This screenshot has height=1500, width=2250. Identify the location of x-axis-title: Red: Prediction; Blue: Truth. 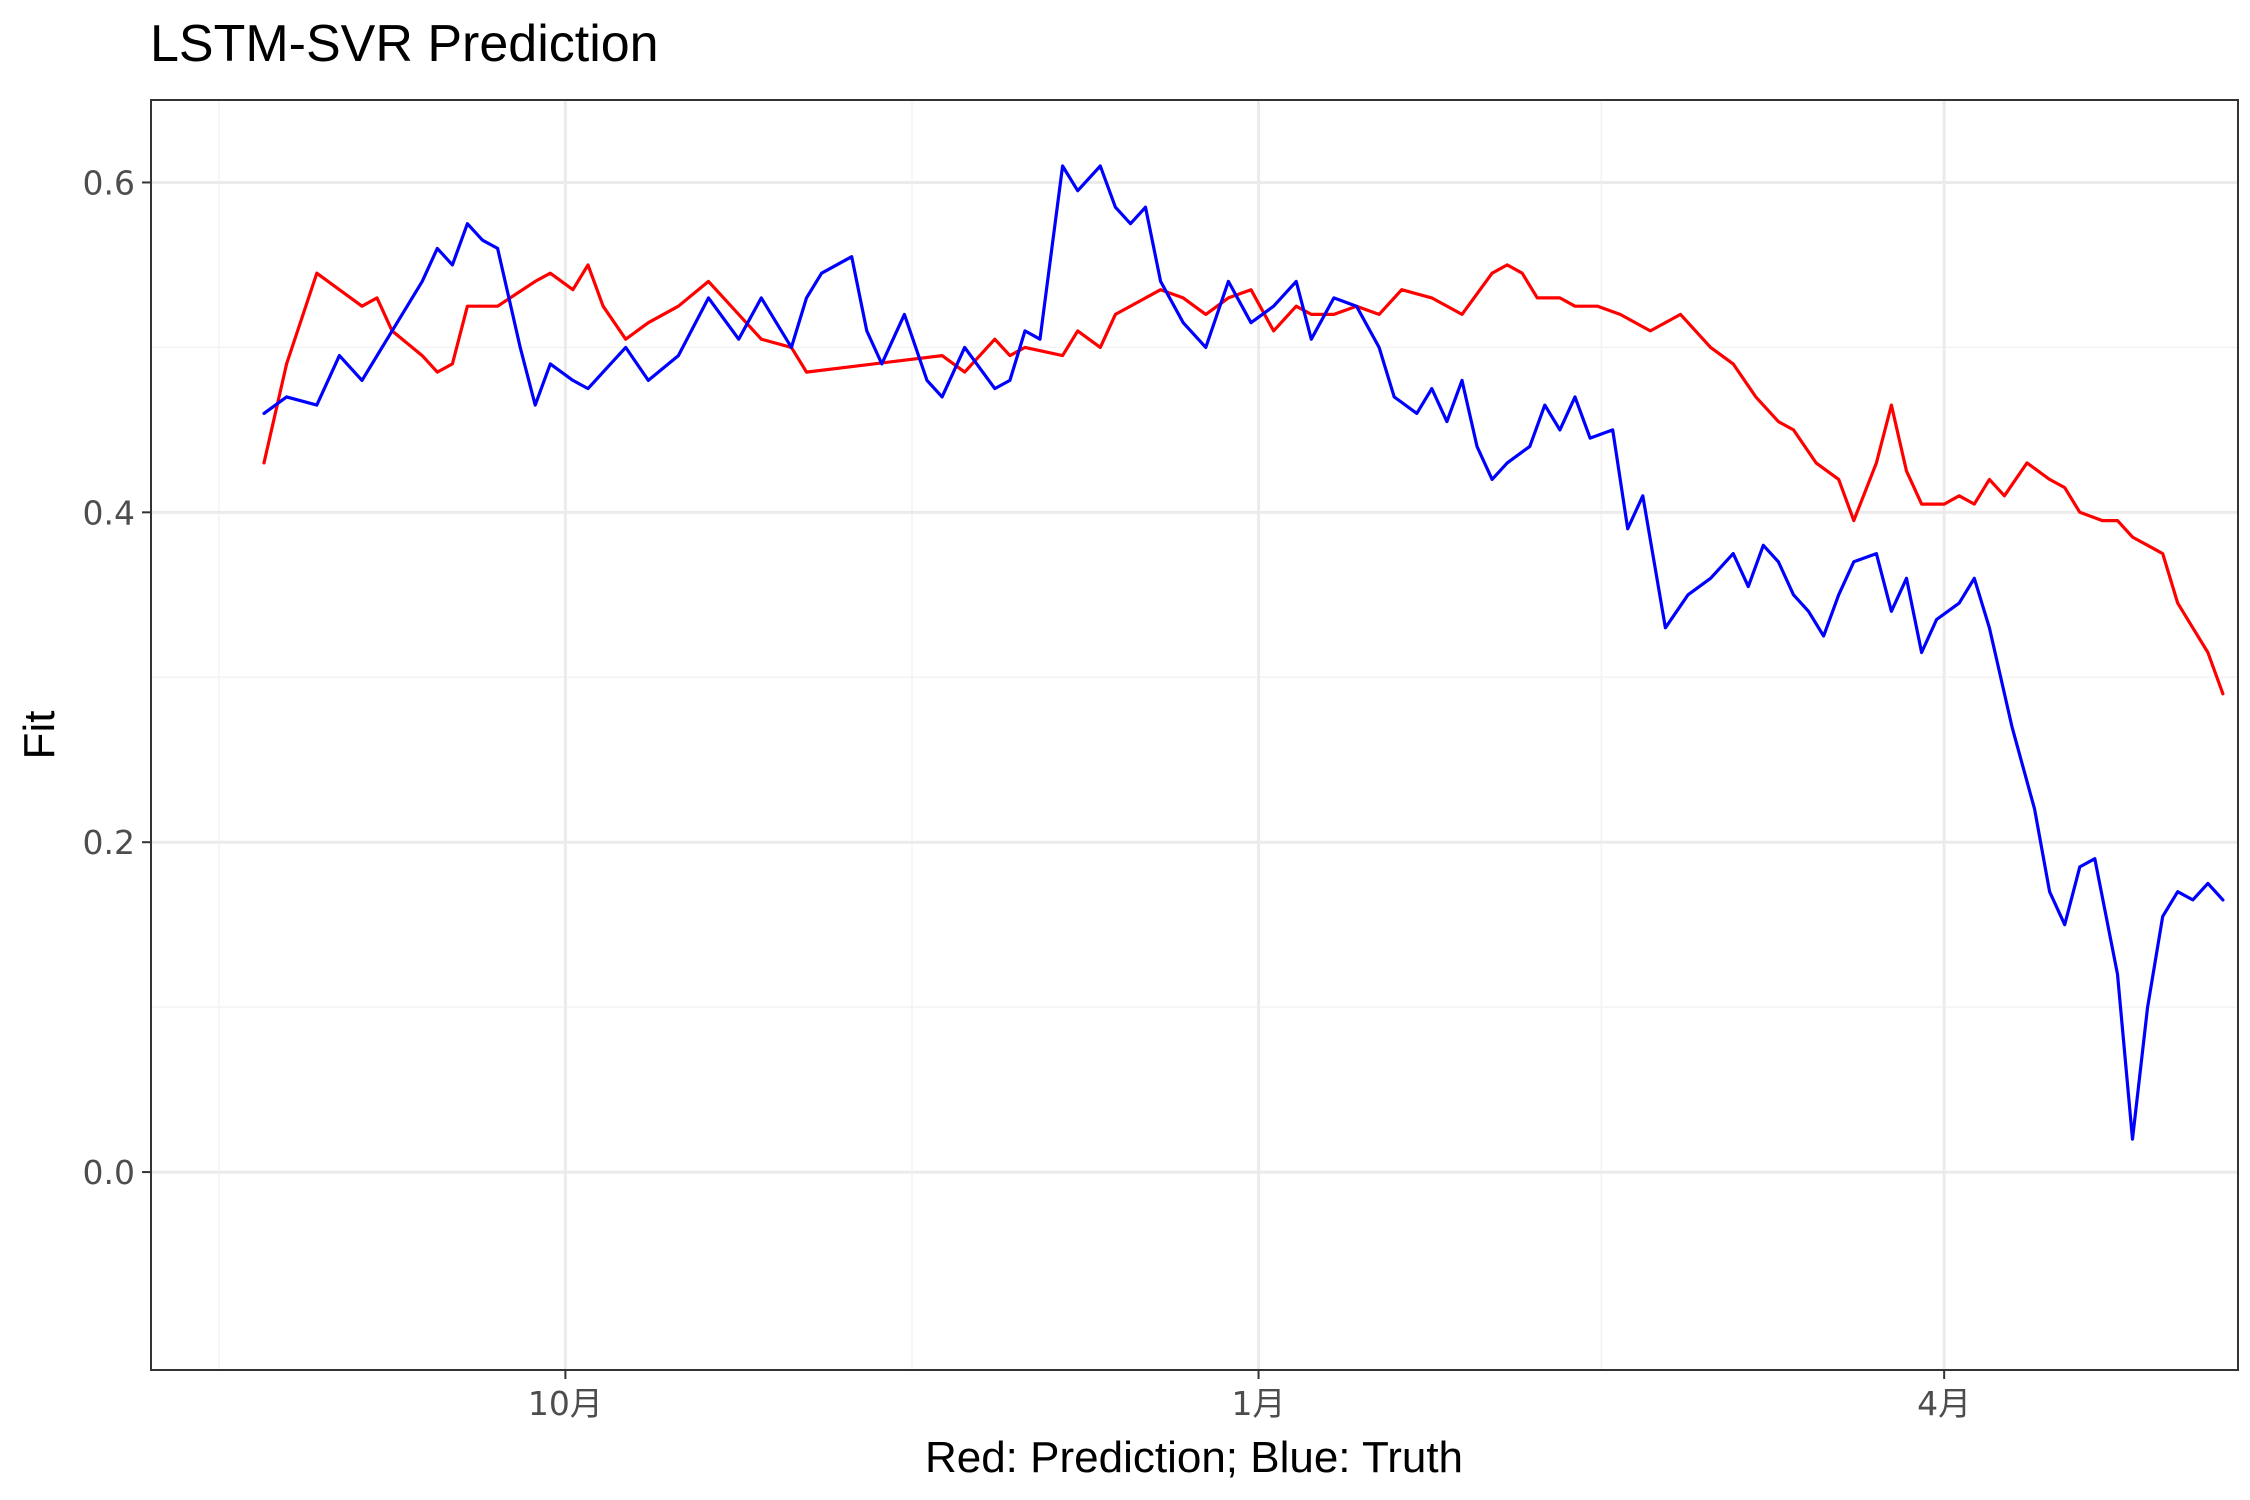
(1194, 1457).